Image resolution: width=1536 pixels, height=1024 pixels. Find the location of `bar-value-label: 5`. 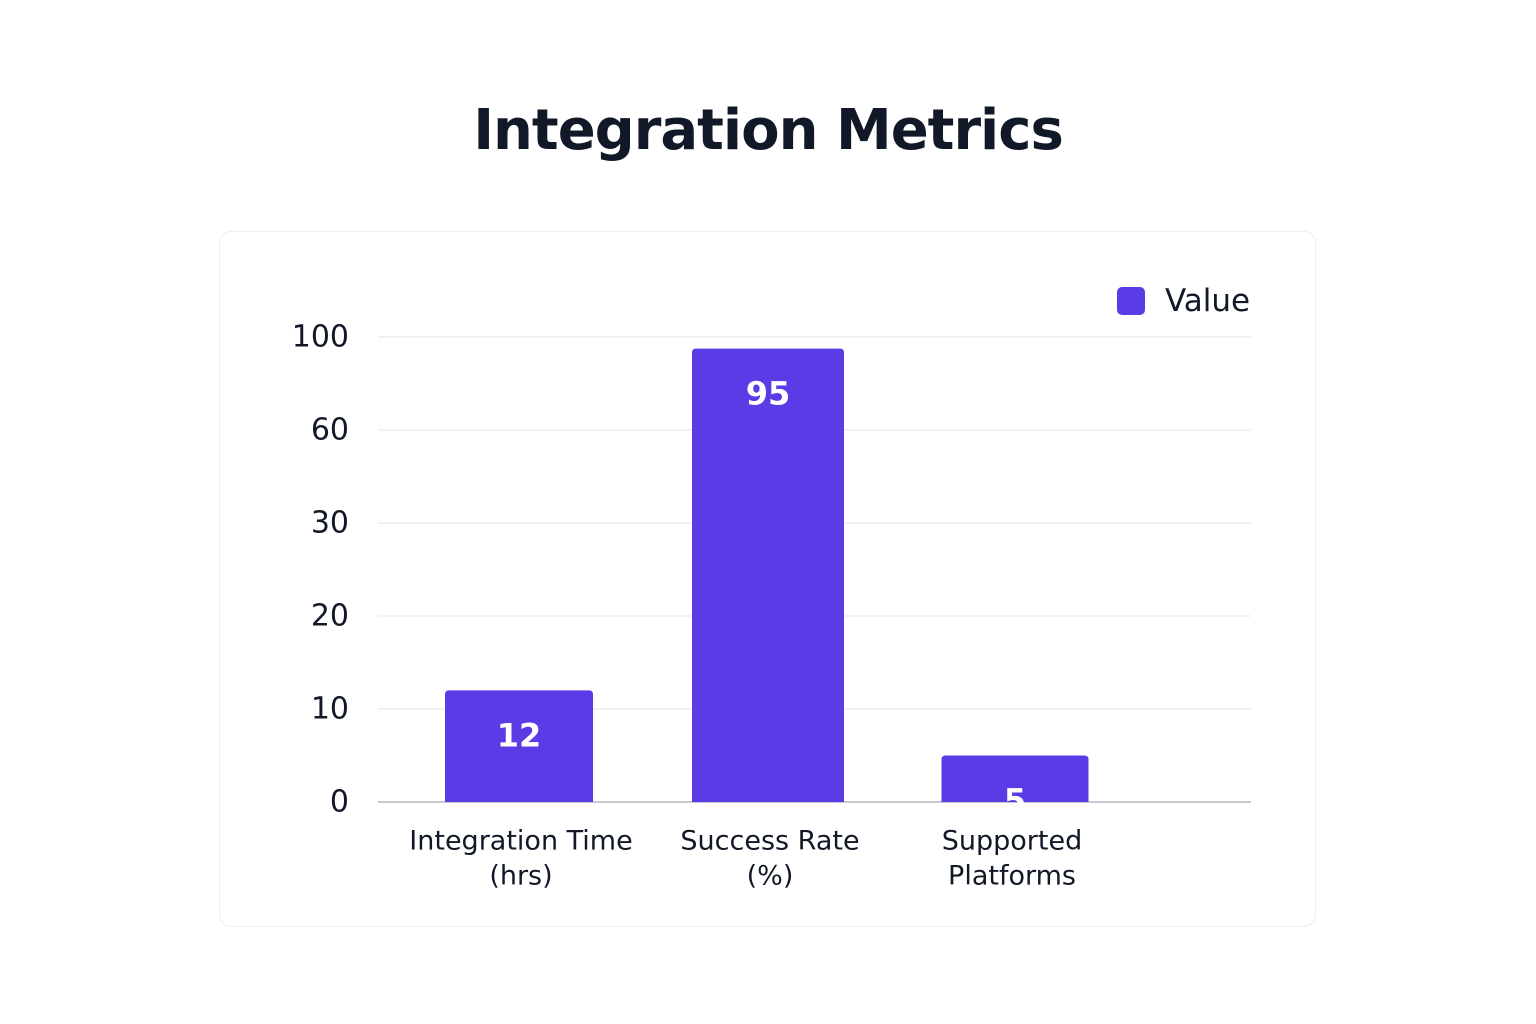

bar-value-label: 5 is located at coordinates (1015, 801).